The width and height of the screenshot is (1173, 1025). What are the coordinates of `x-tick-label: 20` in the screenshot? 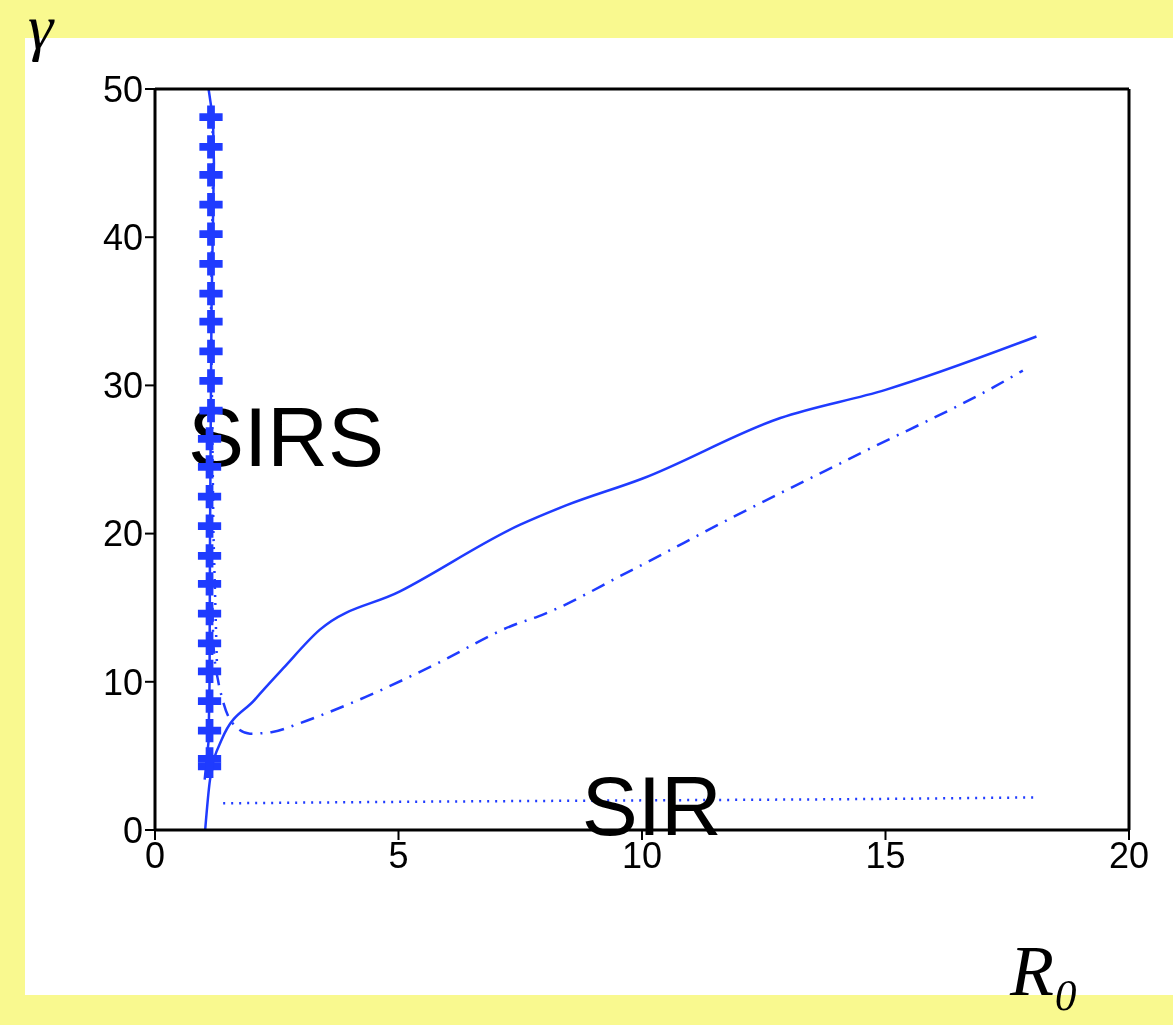 It's located at (1129, 855).